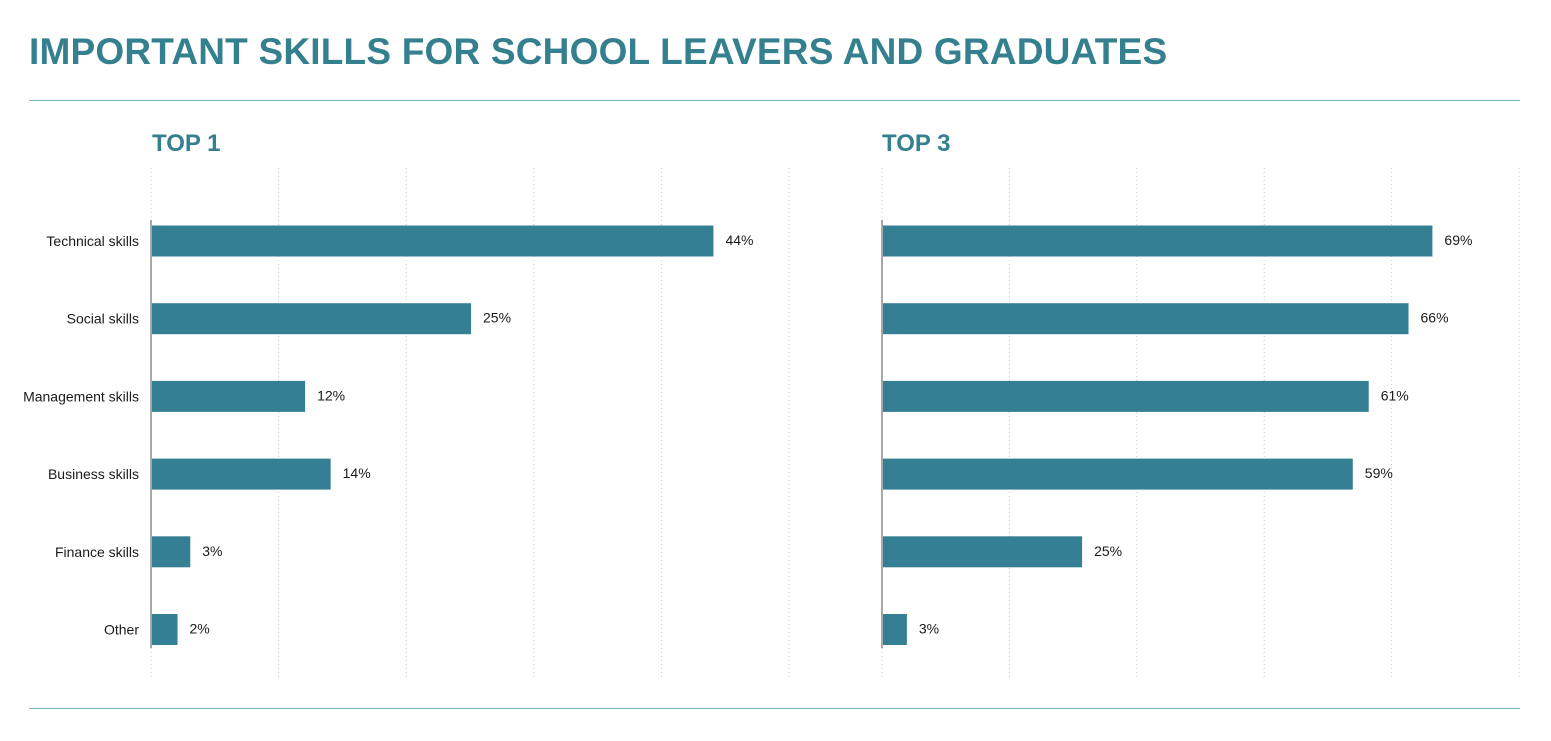 The image size is (1551, 741). Describe the element at coordinates (93, 474) in the screenshot. I see `category-label-business-skills: Business skills` at that location.